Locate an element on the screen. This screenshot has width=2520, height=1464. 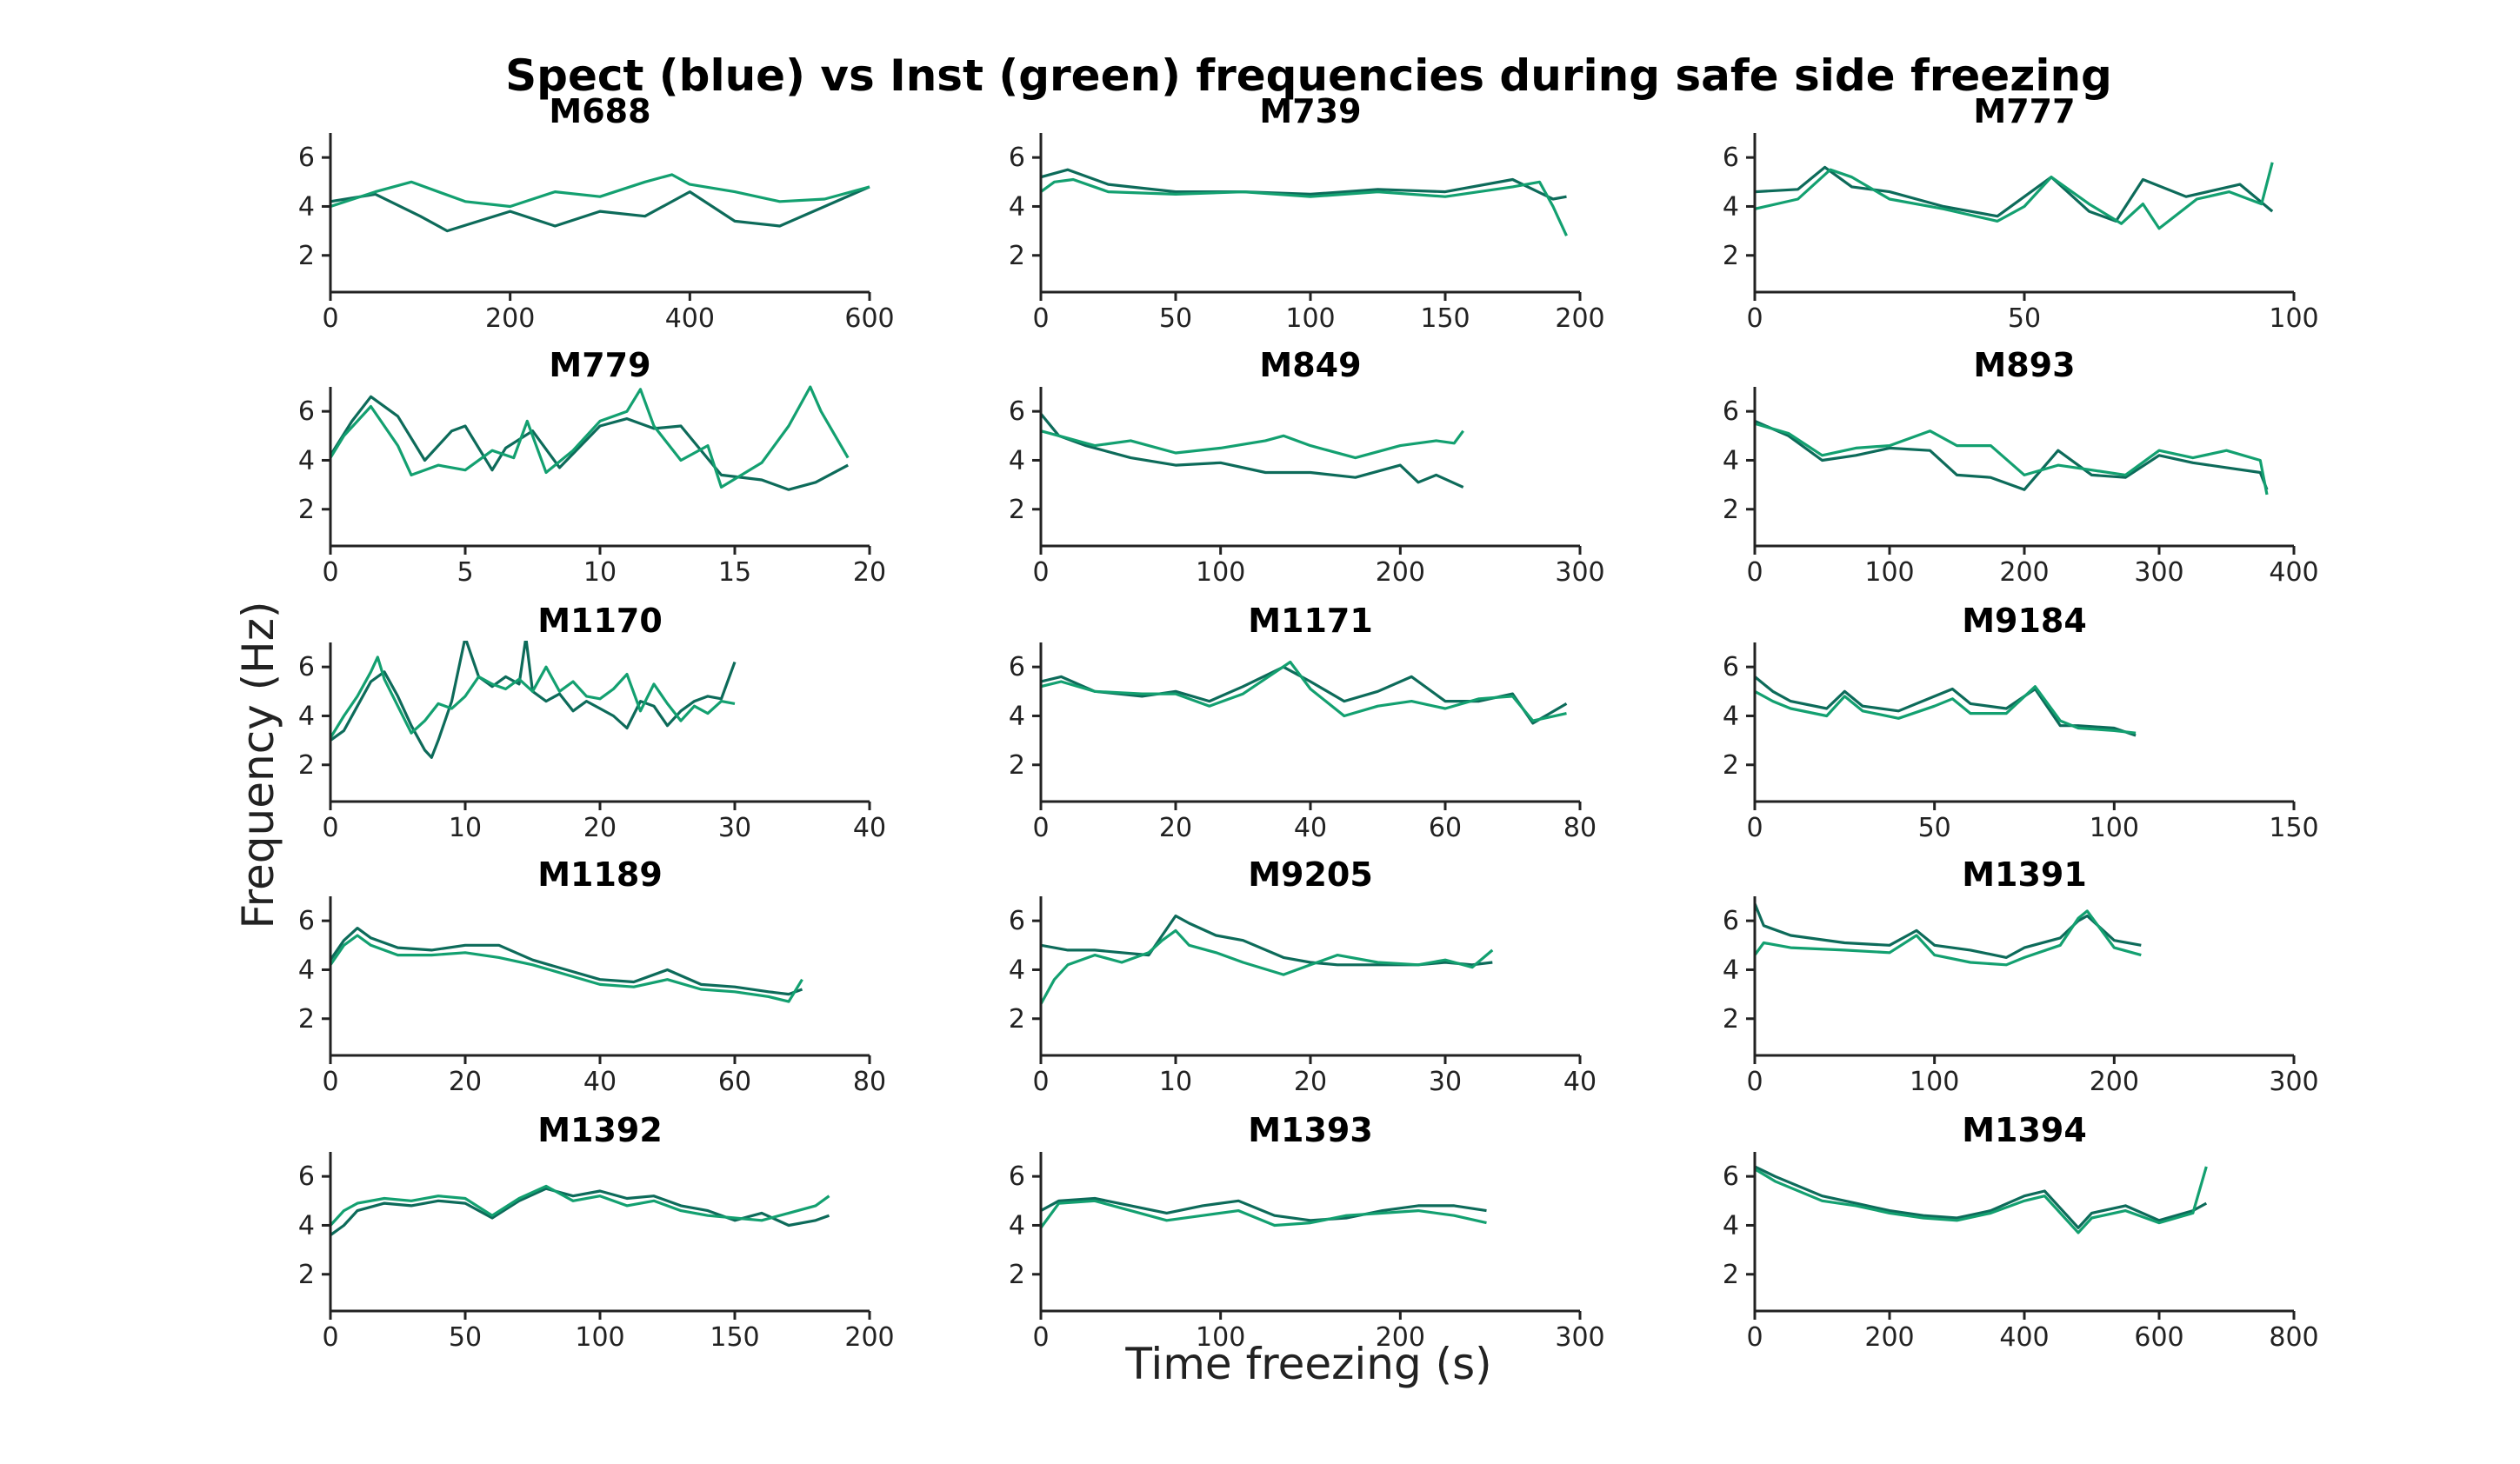
x-tick-label: 150 is located at coordinates (2293, 828).